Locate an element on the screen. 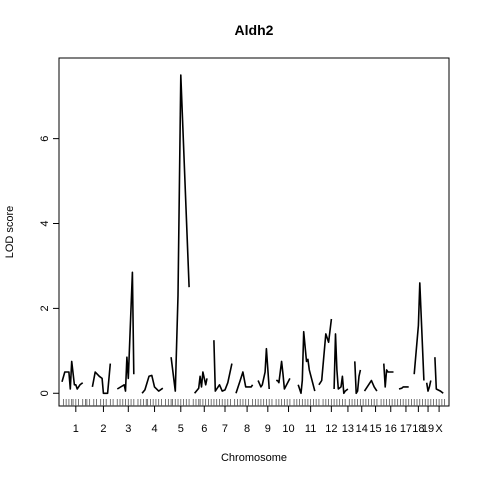  y-tick-label: 2 is located at coordinates (45, 308).